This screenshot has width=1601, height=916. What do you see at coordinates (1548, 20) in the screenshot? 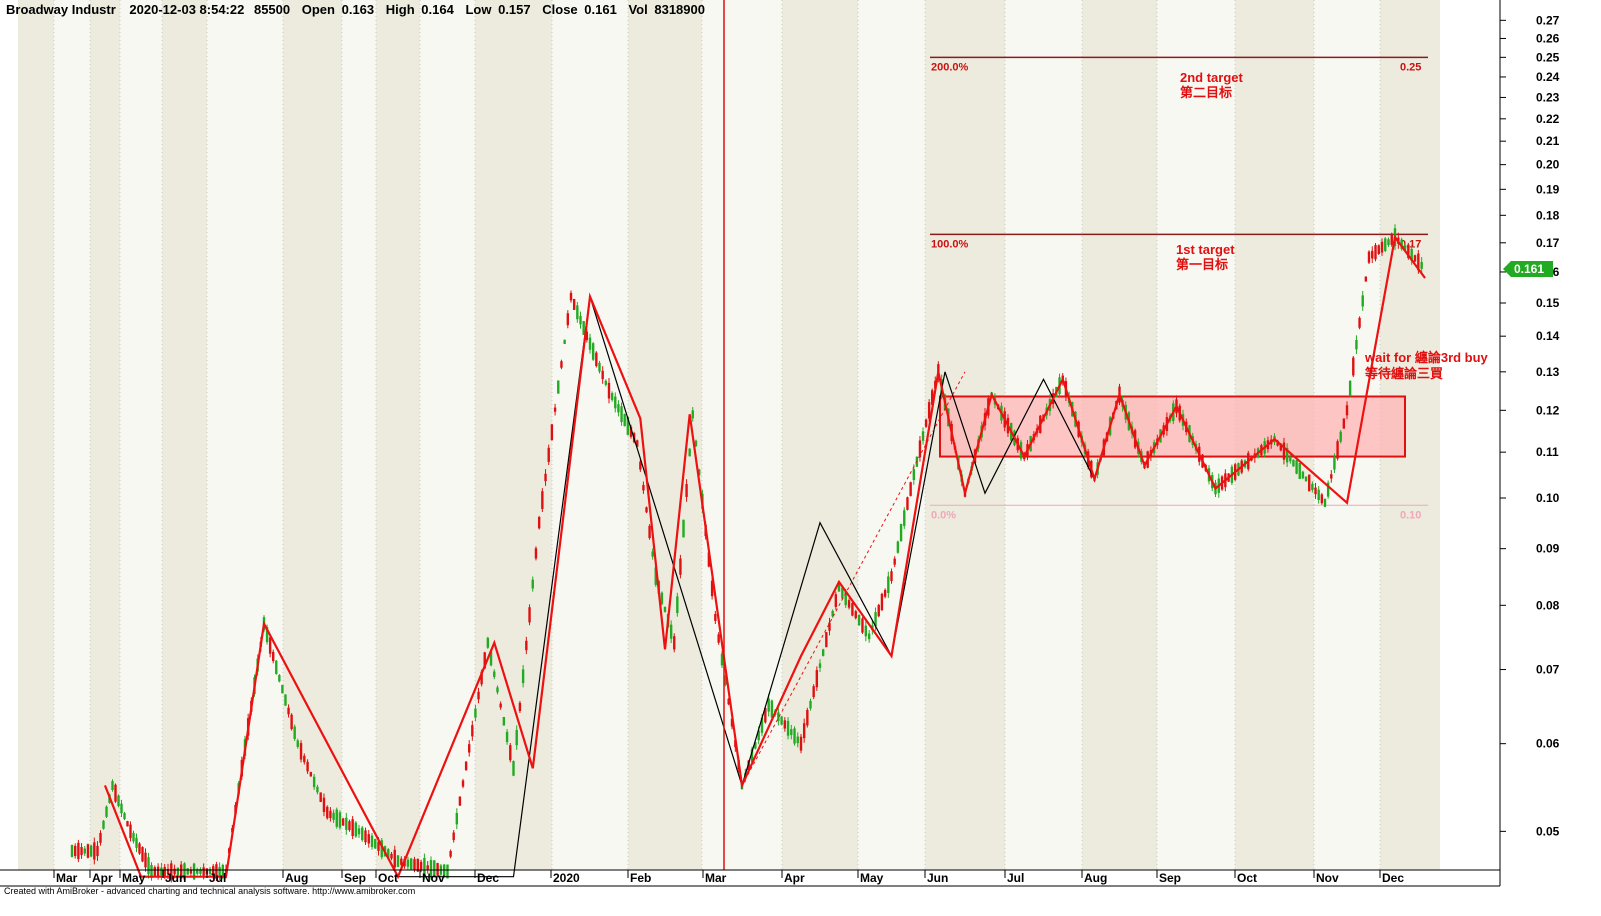
I see `y-tick-label: 0.27` at bounding box center [1548, 20].